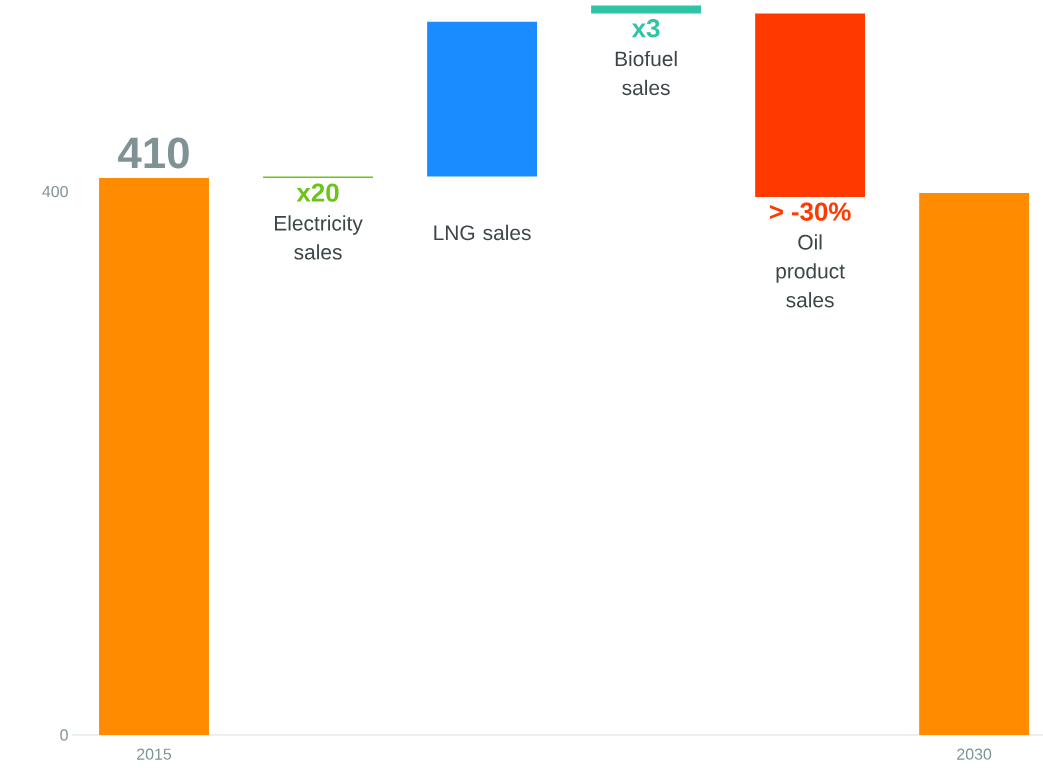 The image size is (1043, 775). What do you see at coordinates (810, 211) in the screenshot?
I see `data-label: > -30%` at bounding box center [810, 211].